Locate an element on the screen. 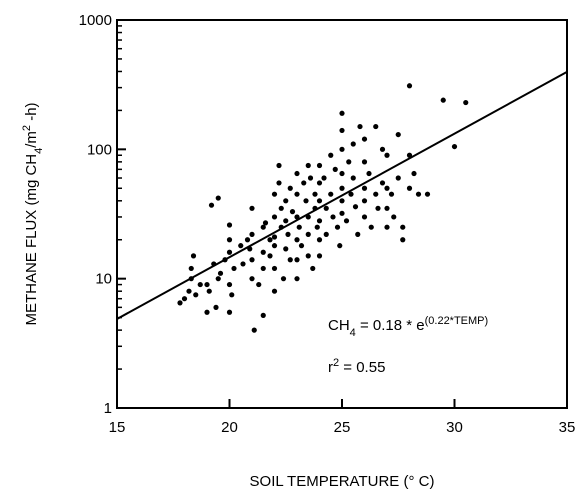 The width and height of the screenshot is (577, 496). x-tick-label: 25 is located at coordinates (342, 427).